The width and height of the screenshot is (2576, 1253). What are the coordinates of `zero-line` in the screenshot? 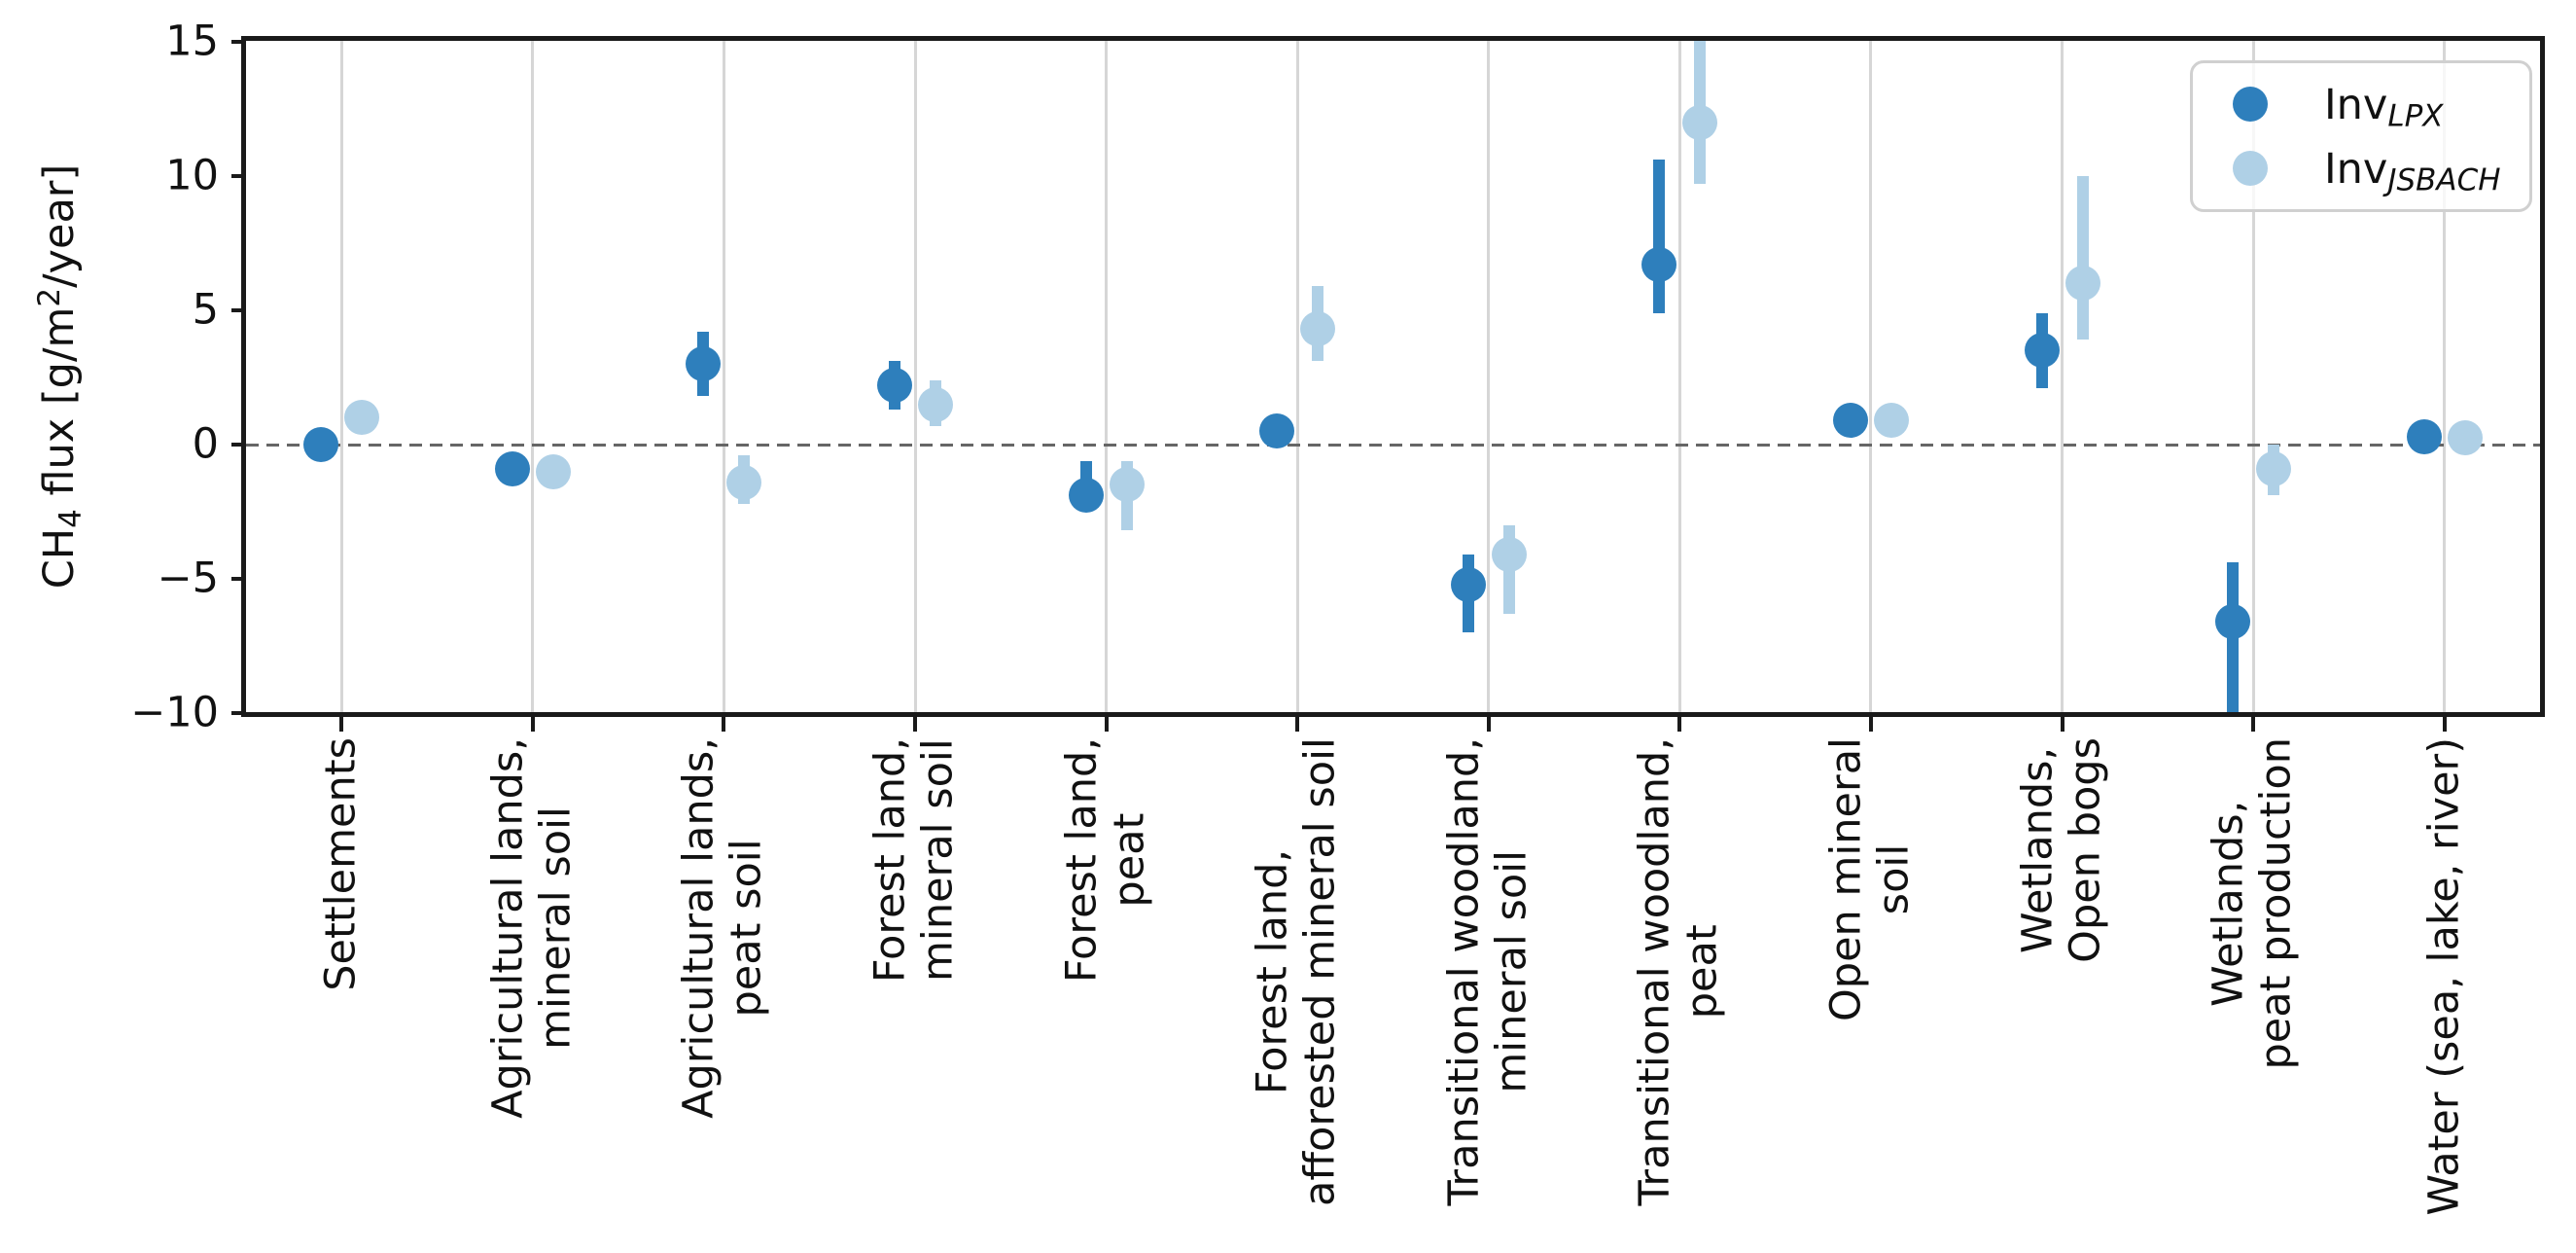 It's located at (1393, 445).